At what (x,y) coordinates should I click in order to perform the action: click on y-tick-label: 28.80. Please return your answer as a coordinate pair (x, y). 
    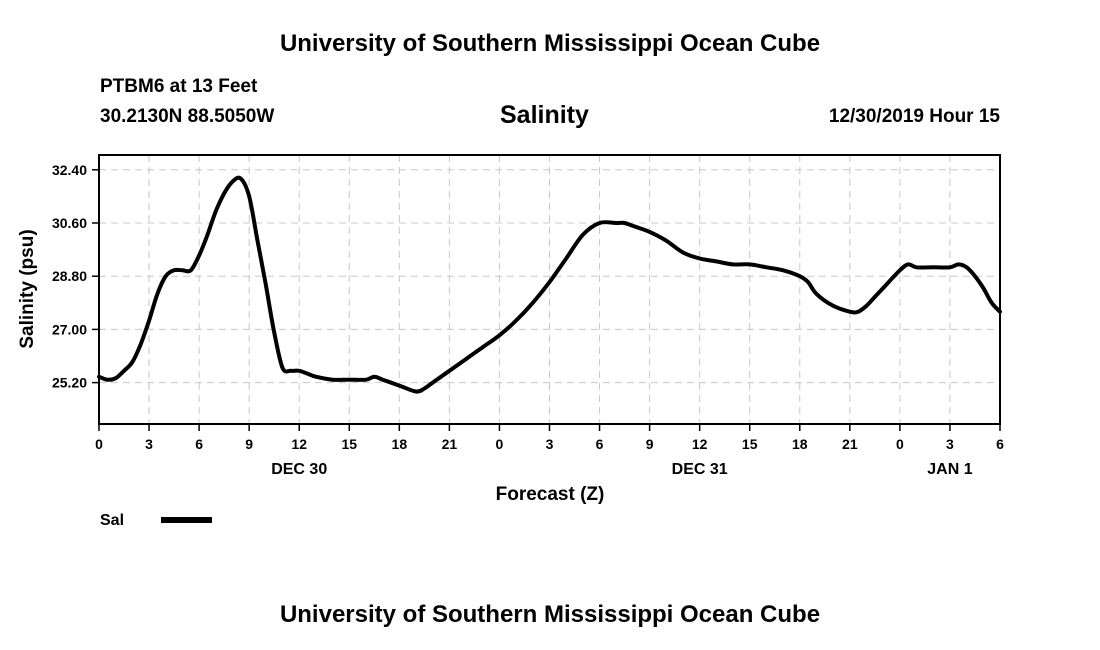
    Looking at the image, I should click on (69, 276).